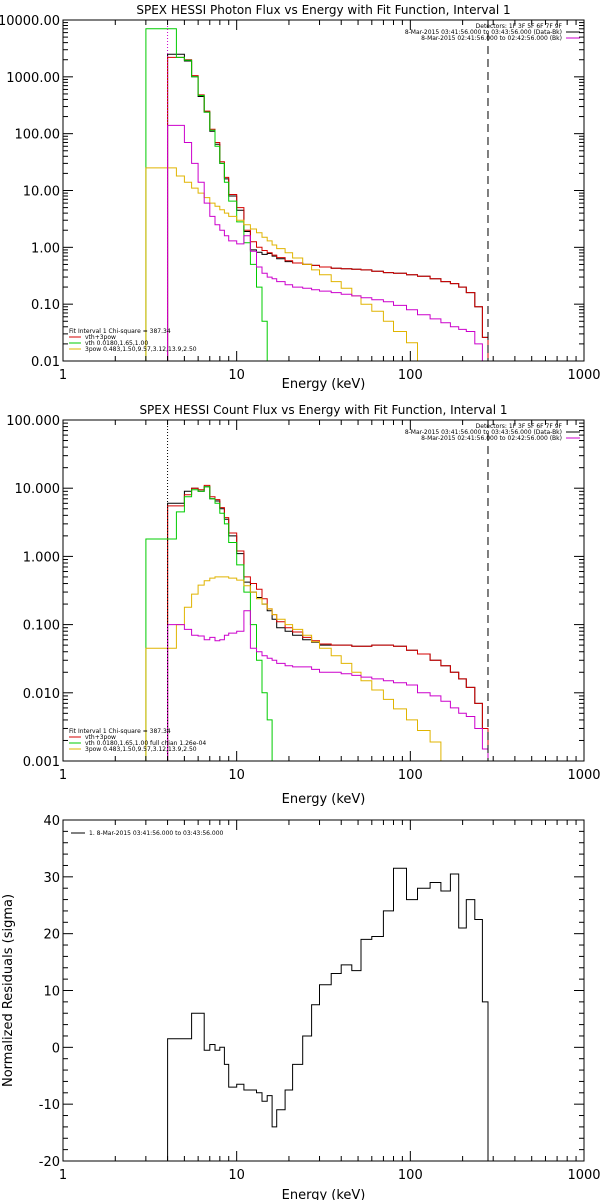  What do you see at coordinates (41, 557) in the screenshot?
I see `y-tick-label: 1.000` at bounding box center [41, 557].